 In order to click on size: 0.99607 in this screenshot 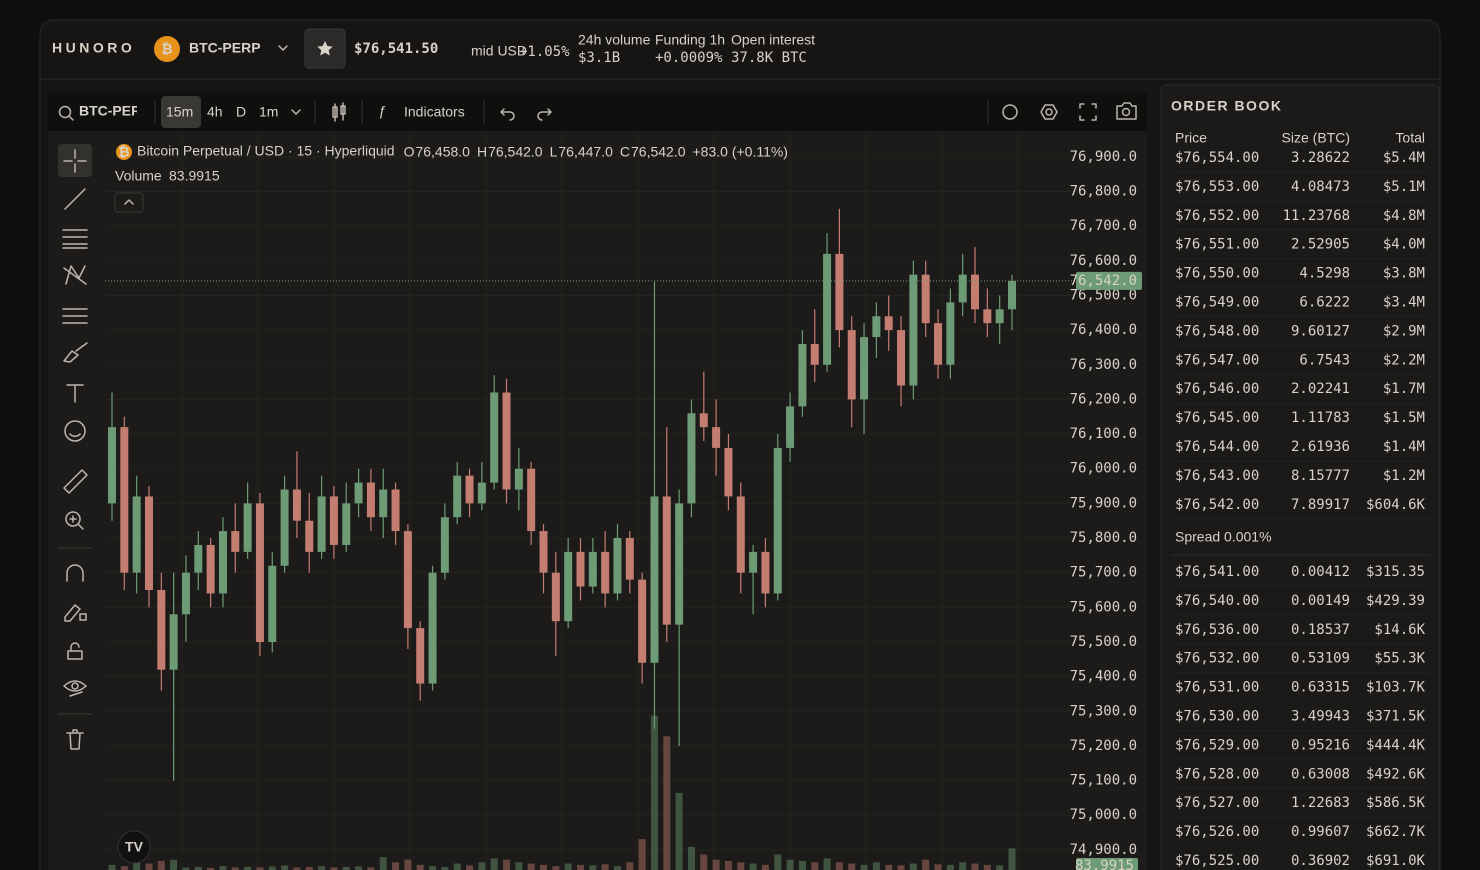, I will do `click(1320, 832)`.